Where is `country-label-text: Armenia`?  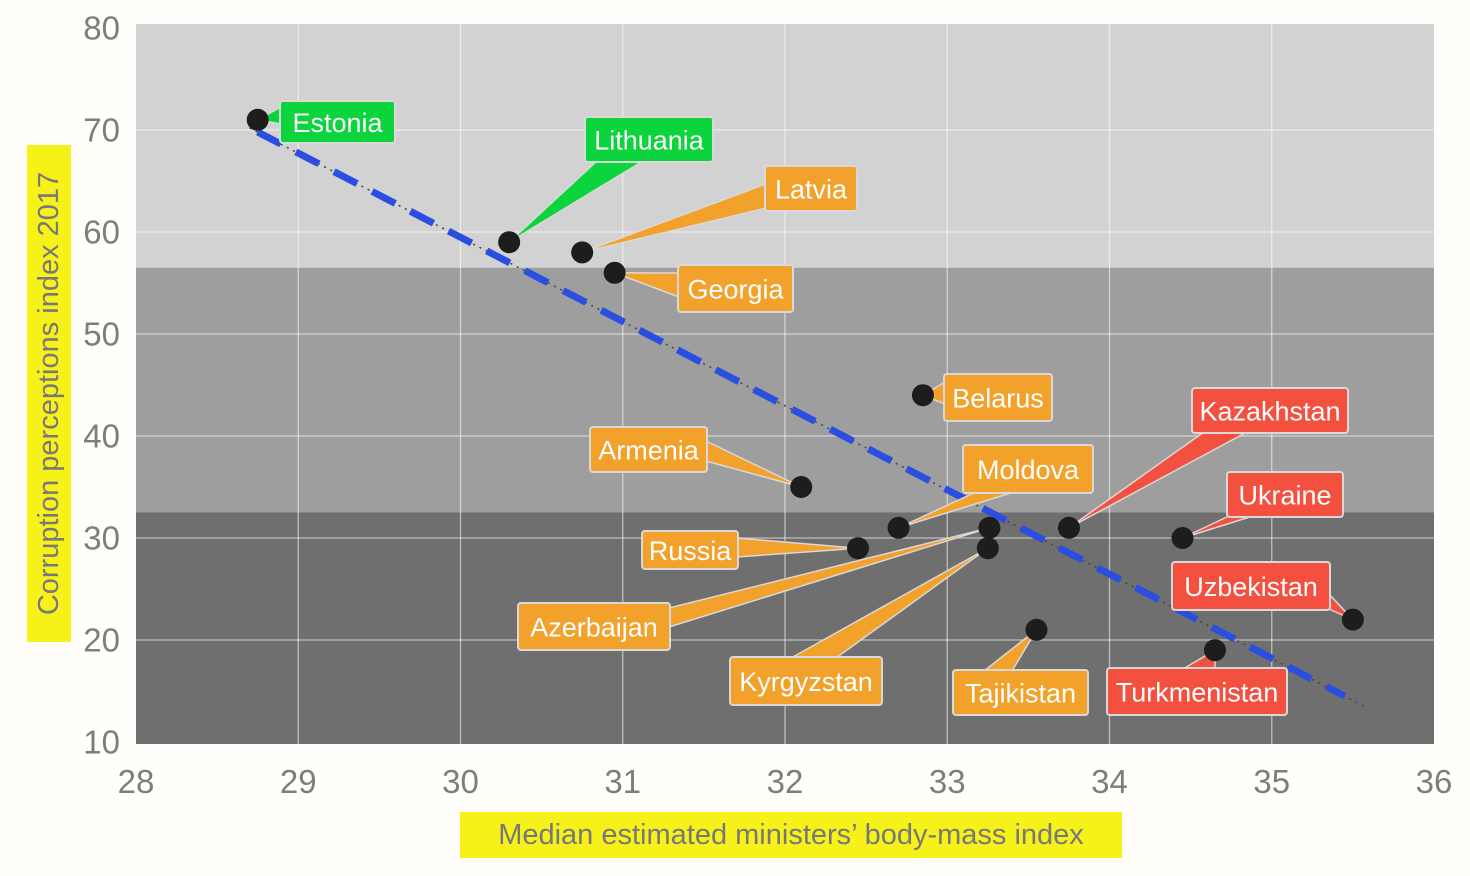 country-label-text: Armenia is located at coordinates (649, 451).